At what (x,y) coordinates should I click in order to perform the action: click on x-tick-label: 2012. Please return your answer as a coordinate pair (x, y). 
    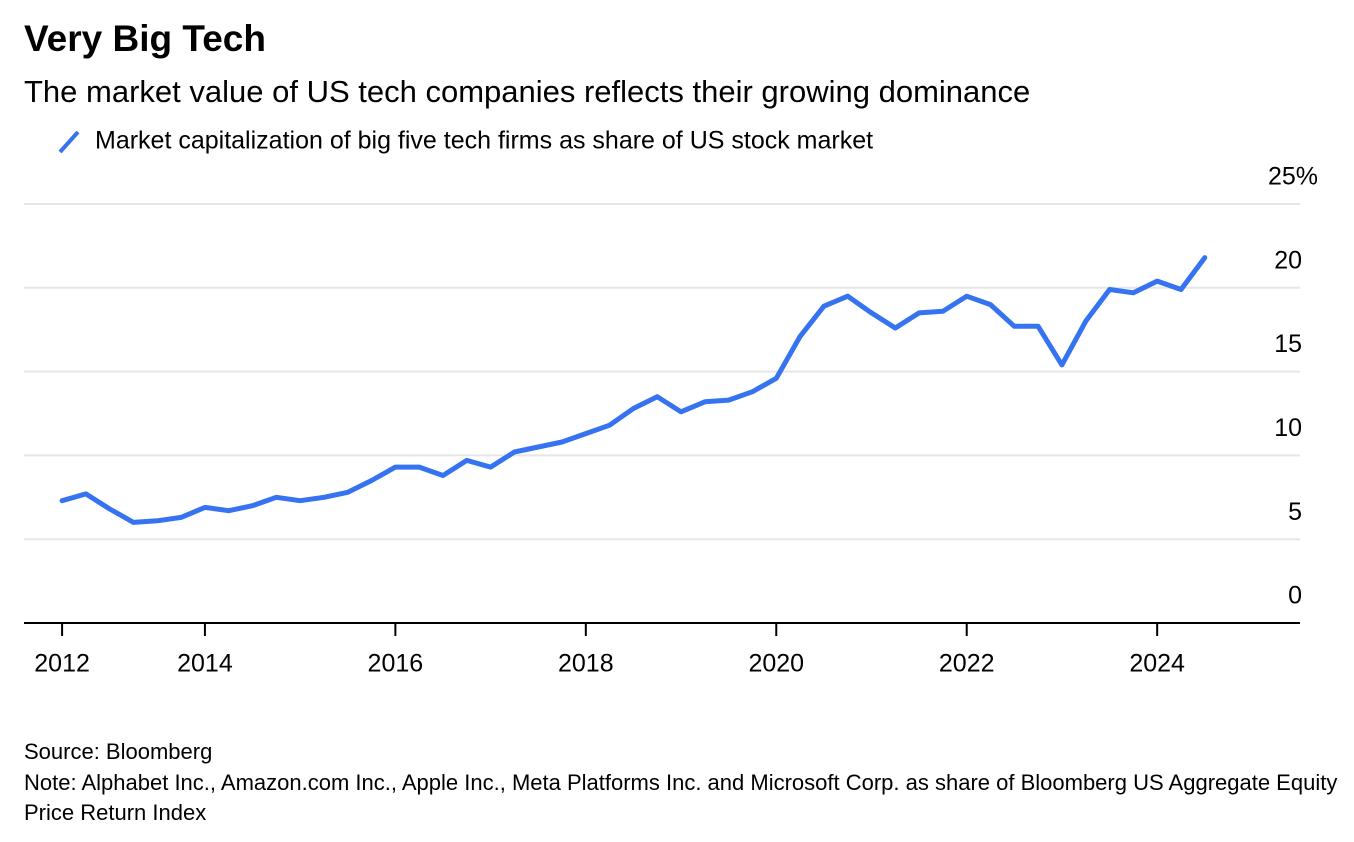
    Looking at the image, I should click on (62, 664).